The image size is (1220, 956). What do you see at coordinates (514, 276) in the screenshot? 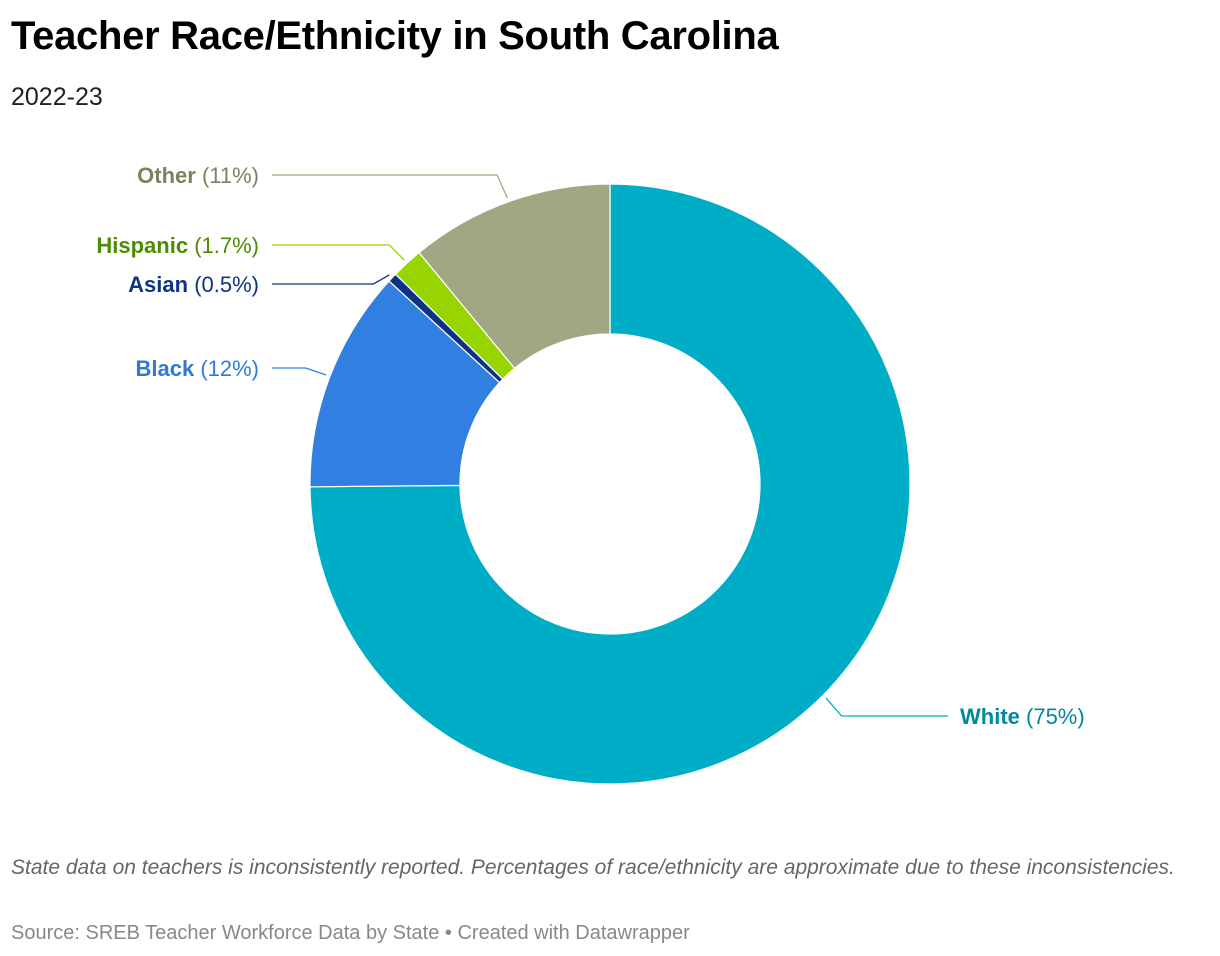
I see `slice-other` at bounding box center [514, 276].